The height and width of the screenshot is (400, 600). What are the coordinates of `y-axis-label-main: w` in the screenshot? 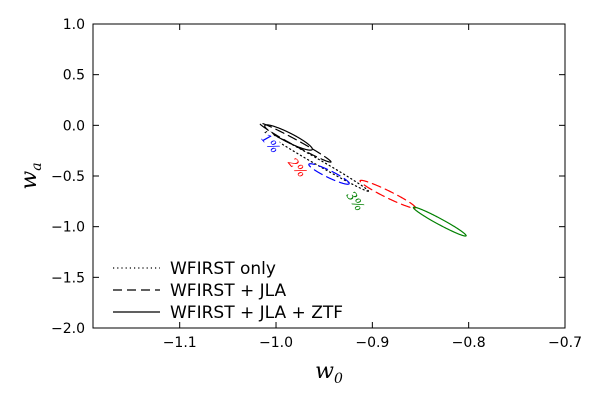 It's located at (29, 180).